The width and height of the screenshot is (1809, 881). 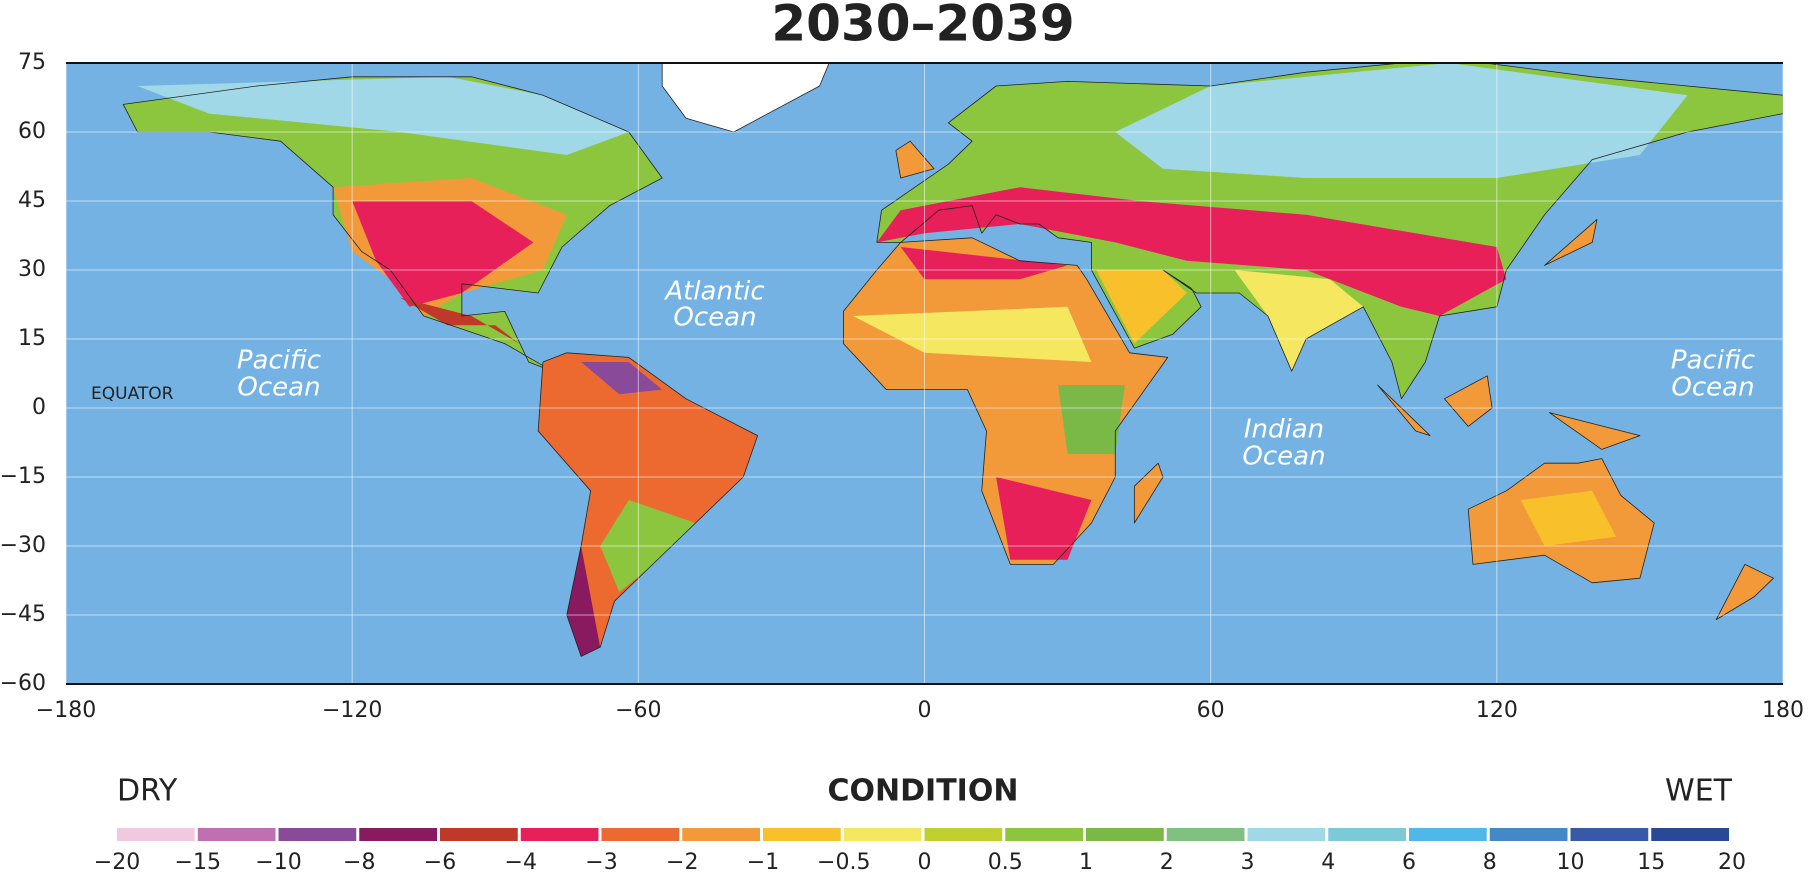 I want to click on legend-tick-label: −6, so click(x=440, y=862).